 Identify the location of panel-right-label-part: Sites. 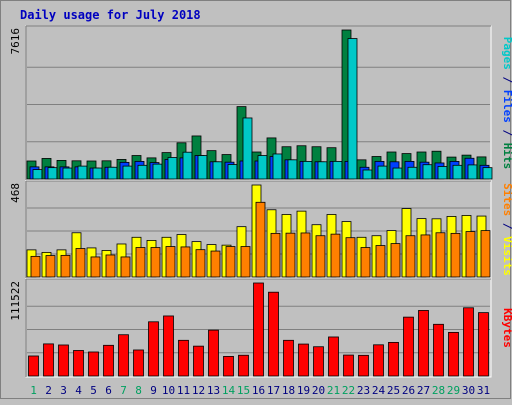
(506, 199).